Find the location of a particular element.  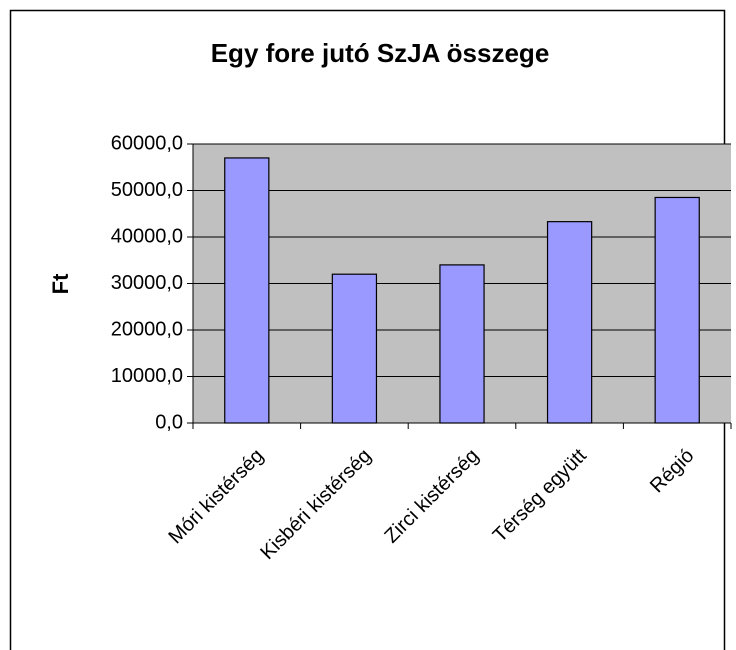

y-tick-label: 40000,0 is located at coordinates (147, 236).